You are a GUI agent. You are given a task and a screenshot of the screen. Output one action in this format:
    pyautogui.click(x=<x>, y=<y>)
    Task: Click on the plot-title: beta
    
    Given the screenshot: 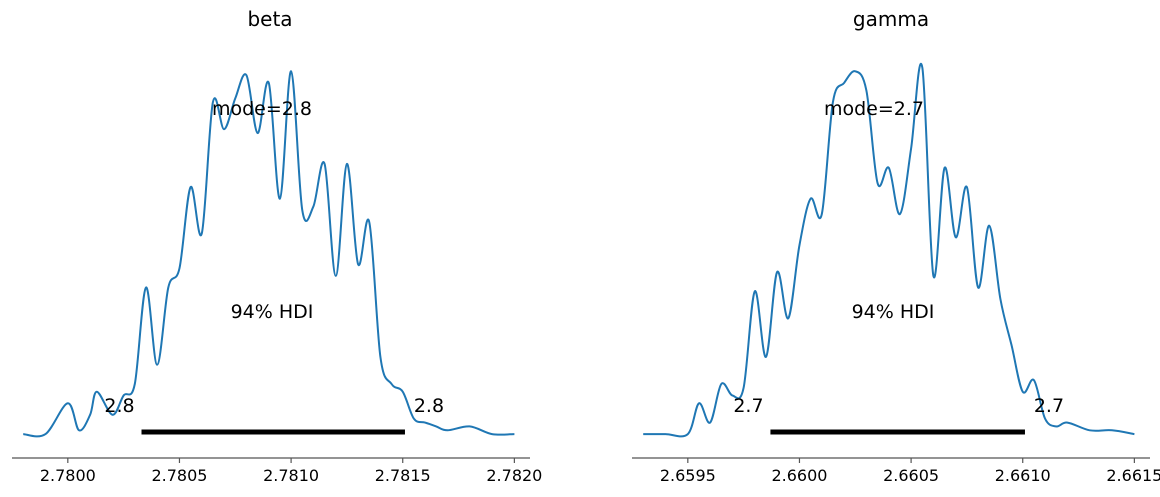 What is the action you would take?
    pyautogui.click(x=269, y=19)
    